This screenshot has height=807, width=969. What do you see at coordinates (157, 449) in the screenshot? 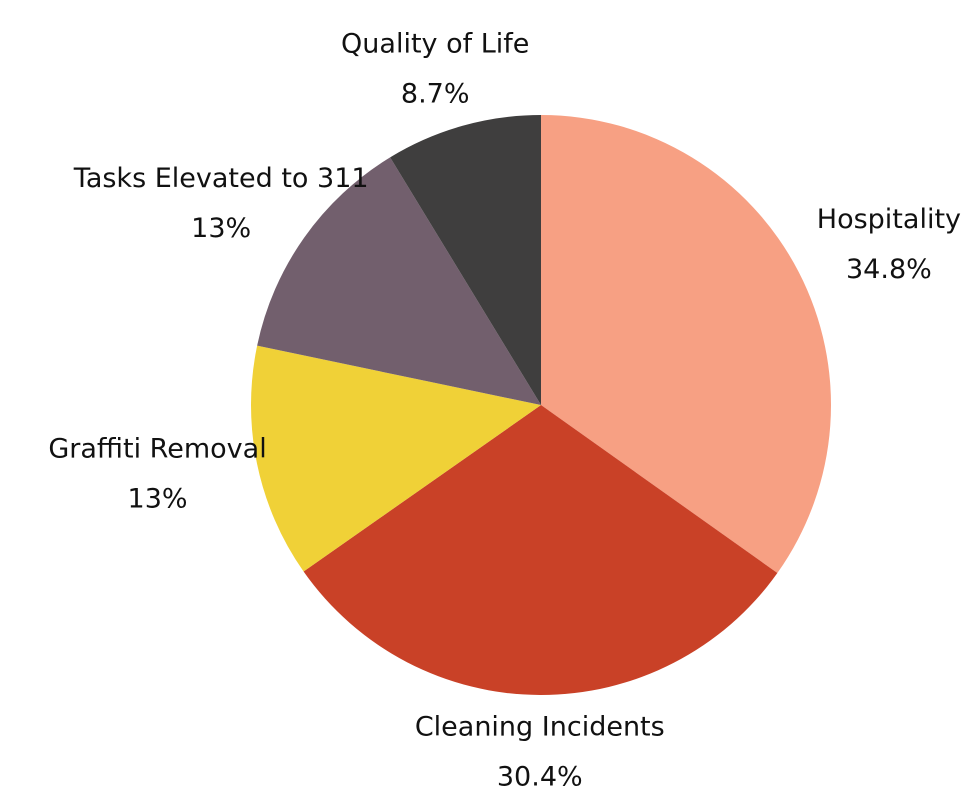
I see `slice-label: Graffiti Removal` at bounding box center [157, 449].